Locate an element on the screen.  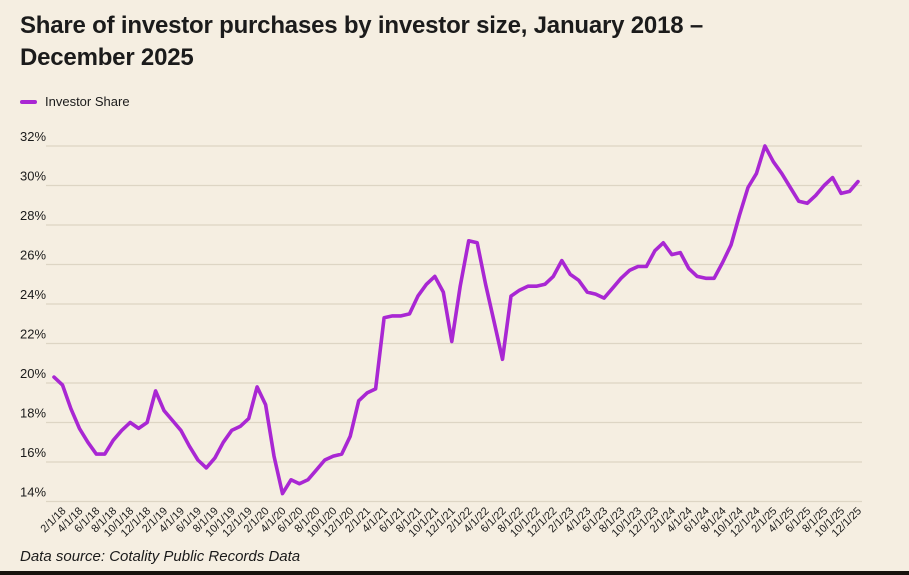
y-tick-label: 20% is located at coordinates (33, 373).